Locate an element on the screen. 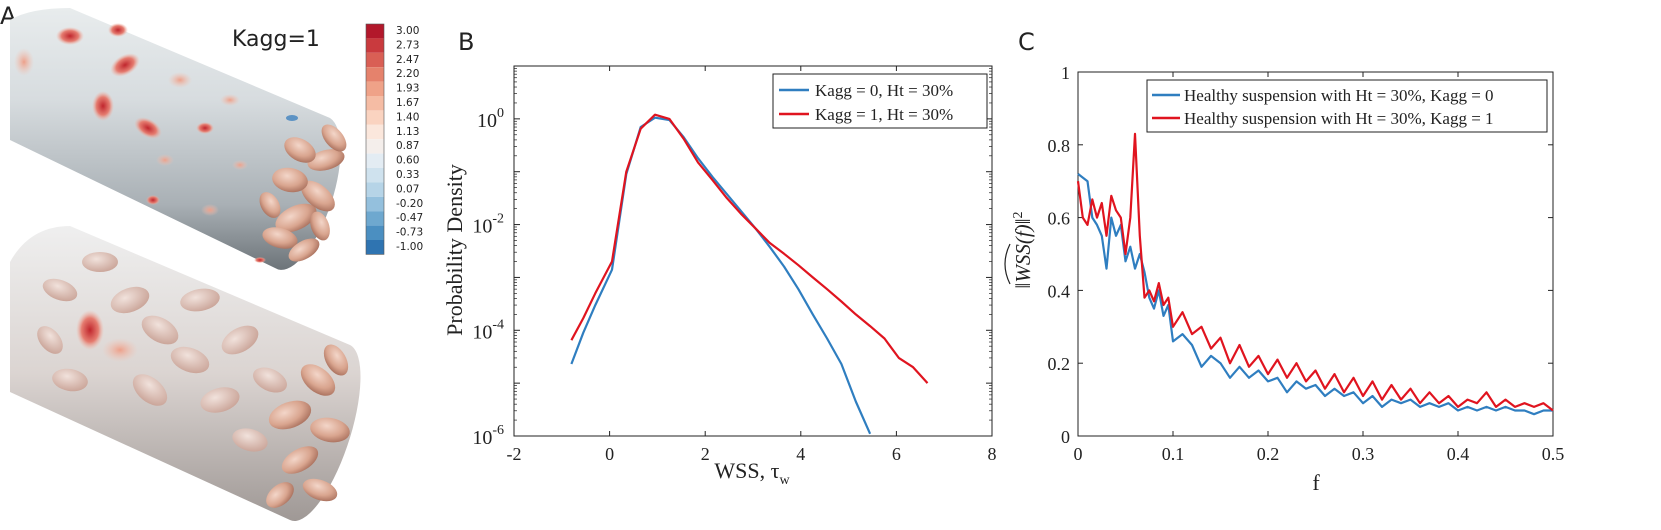 The image size is (1661, 530). chart-c-xlabel: f is located at coordinates (1316, 482).